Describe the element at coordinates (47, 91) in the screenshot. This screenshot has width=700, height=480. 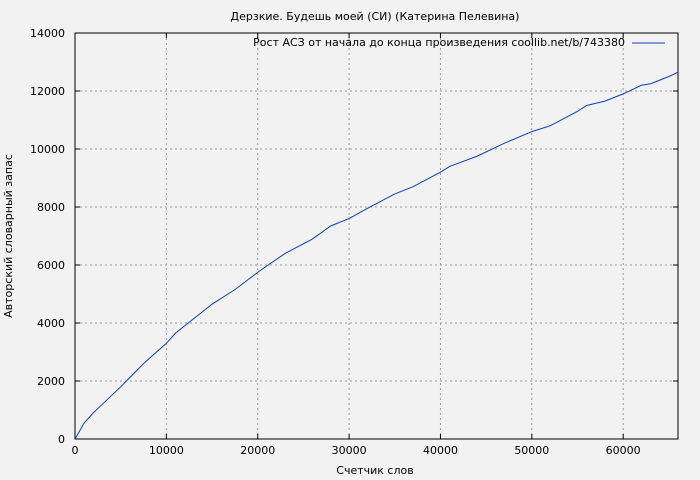
I see `y-tick-label: 12000` at that location.